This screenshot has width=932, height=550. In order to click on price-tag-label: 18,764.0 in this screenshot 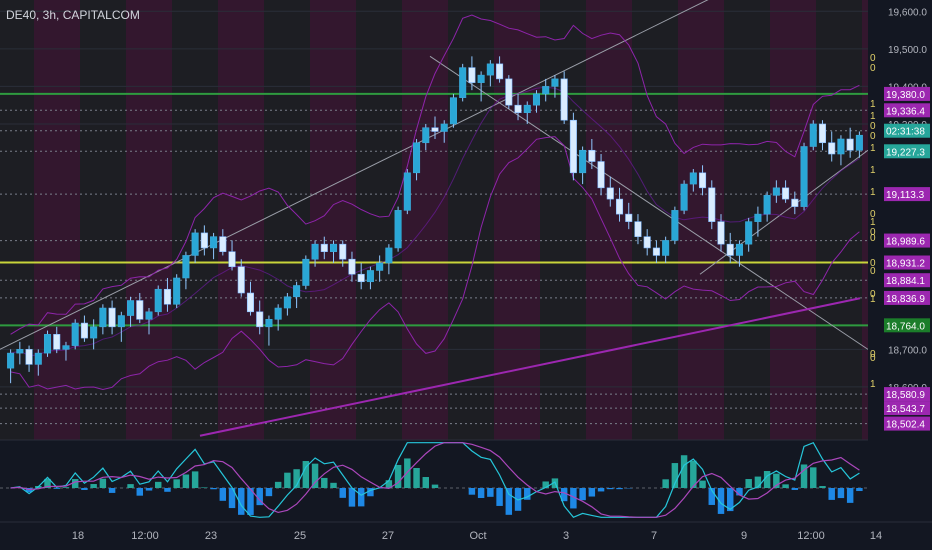, I will do `click(905, 326)`.